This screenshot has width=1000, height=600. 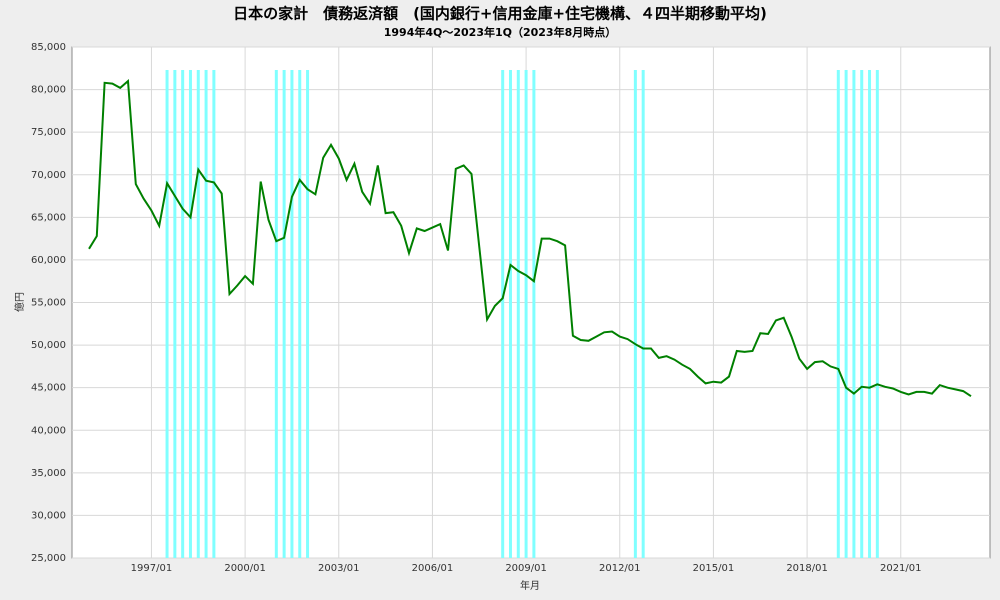 I want to click on x-tick-label: 2012/01, so click(x=620, y=568).